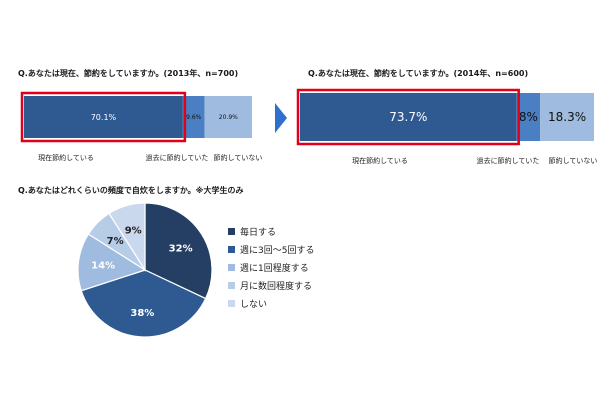  I want to click on legend-label: 月に数回程度する, so click(276, 286).